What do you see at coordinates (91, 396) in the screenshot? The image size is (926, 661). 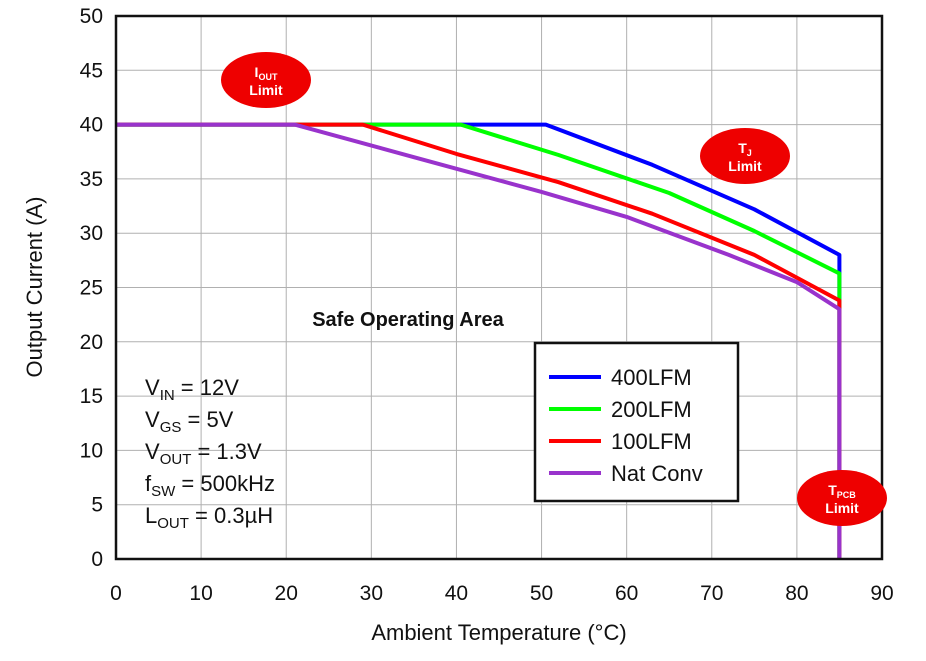 I see `y-tick-label: 15` at bounding box center [91, 396].